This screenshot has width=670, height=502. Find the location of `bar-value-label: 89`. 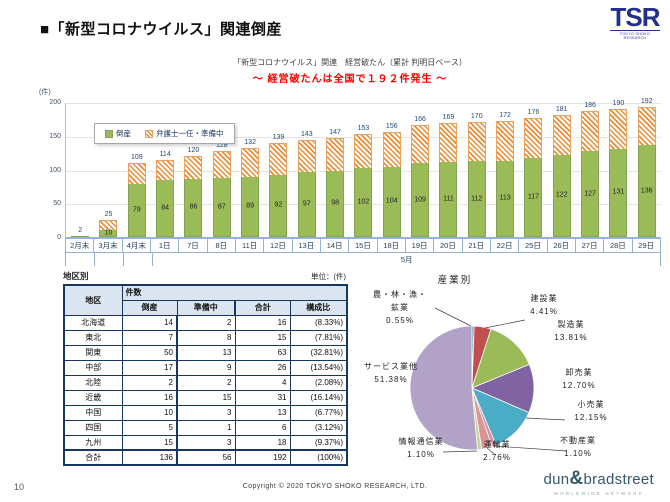

bar-value-label: 89 is located at coordinates (250, 206).